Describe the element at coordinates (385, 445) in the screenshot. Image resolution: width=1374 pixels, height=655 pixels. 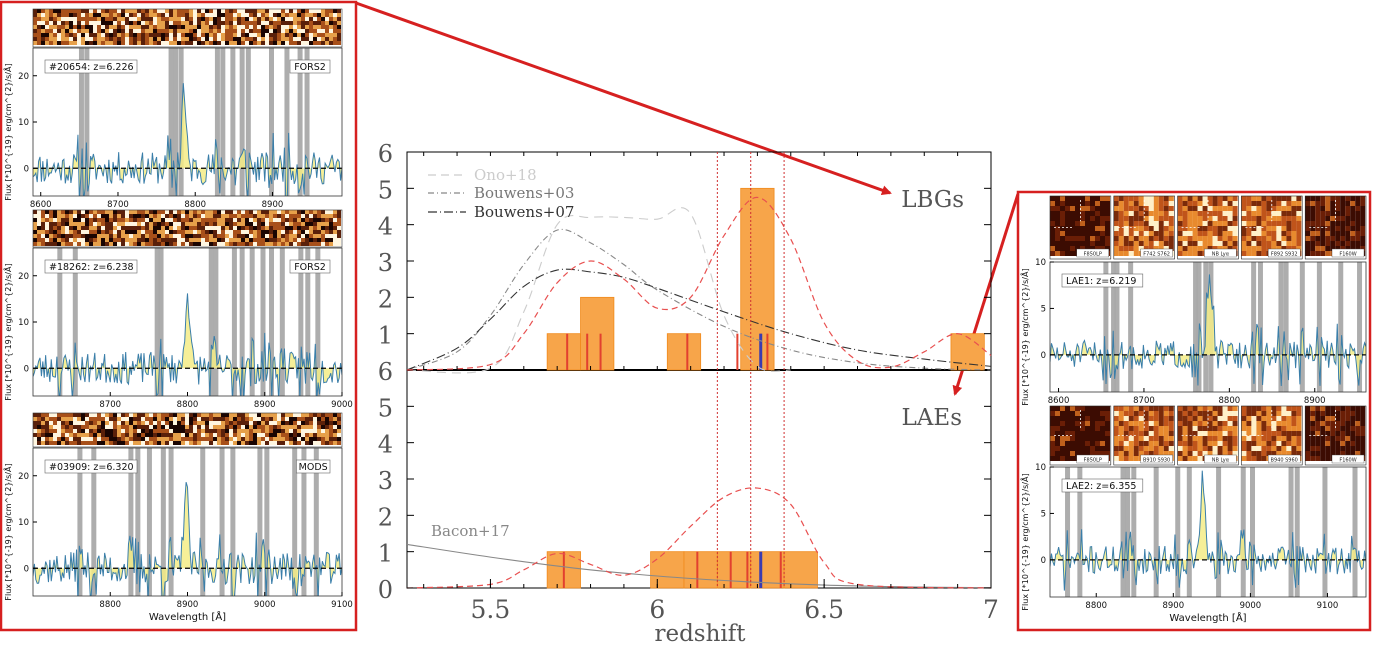
I see `lae-ytick-label-4: 4` at that location.